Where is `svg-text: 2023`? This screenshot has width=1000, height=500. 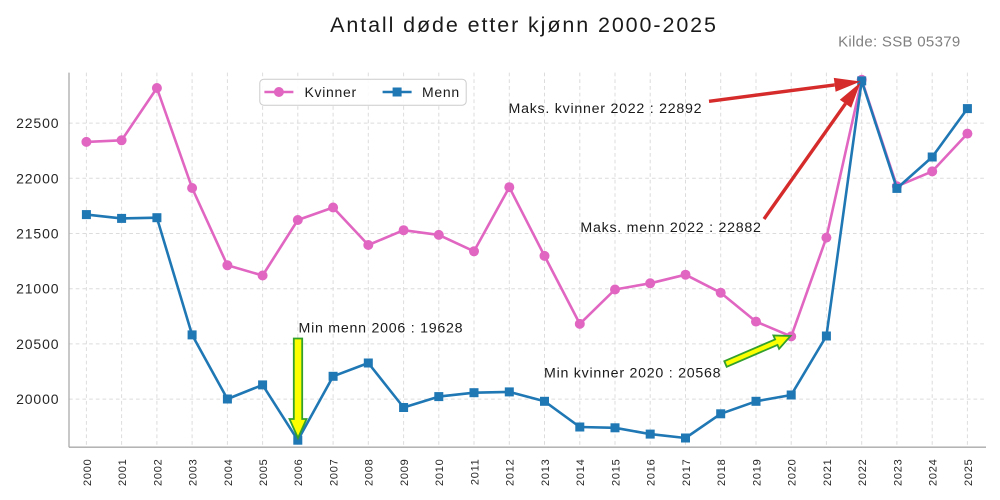 svg-text: 2023 is located at coordinates (898, 472).